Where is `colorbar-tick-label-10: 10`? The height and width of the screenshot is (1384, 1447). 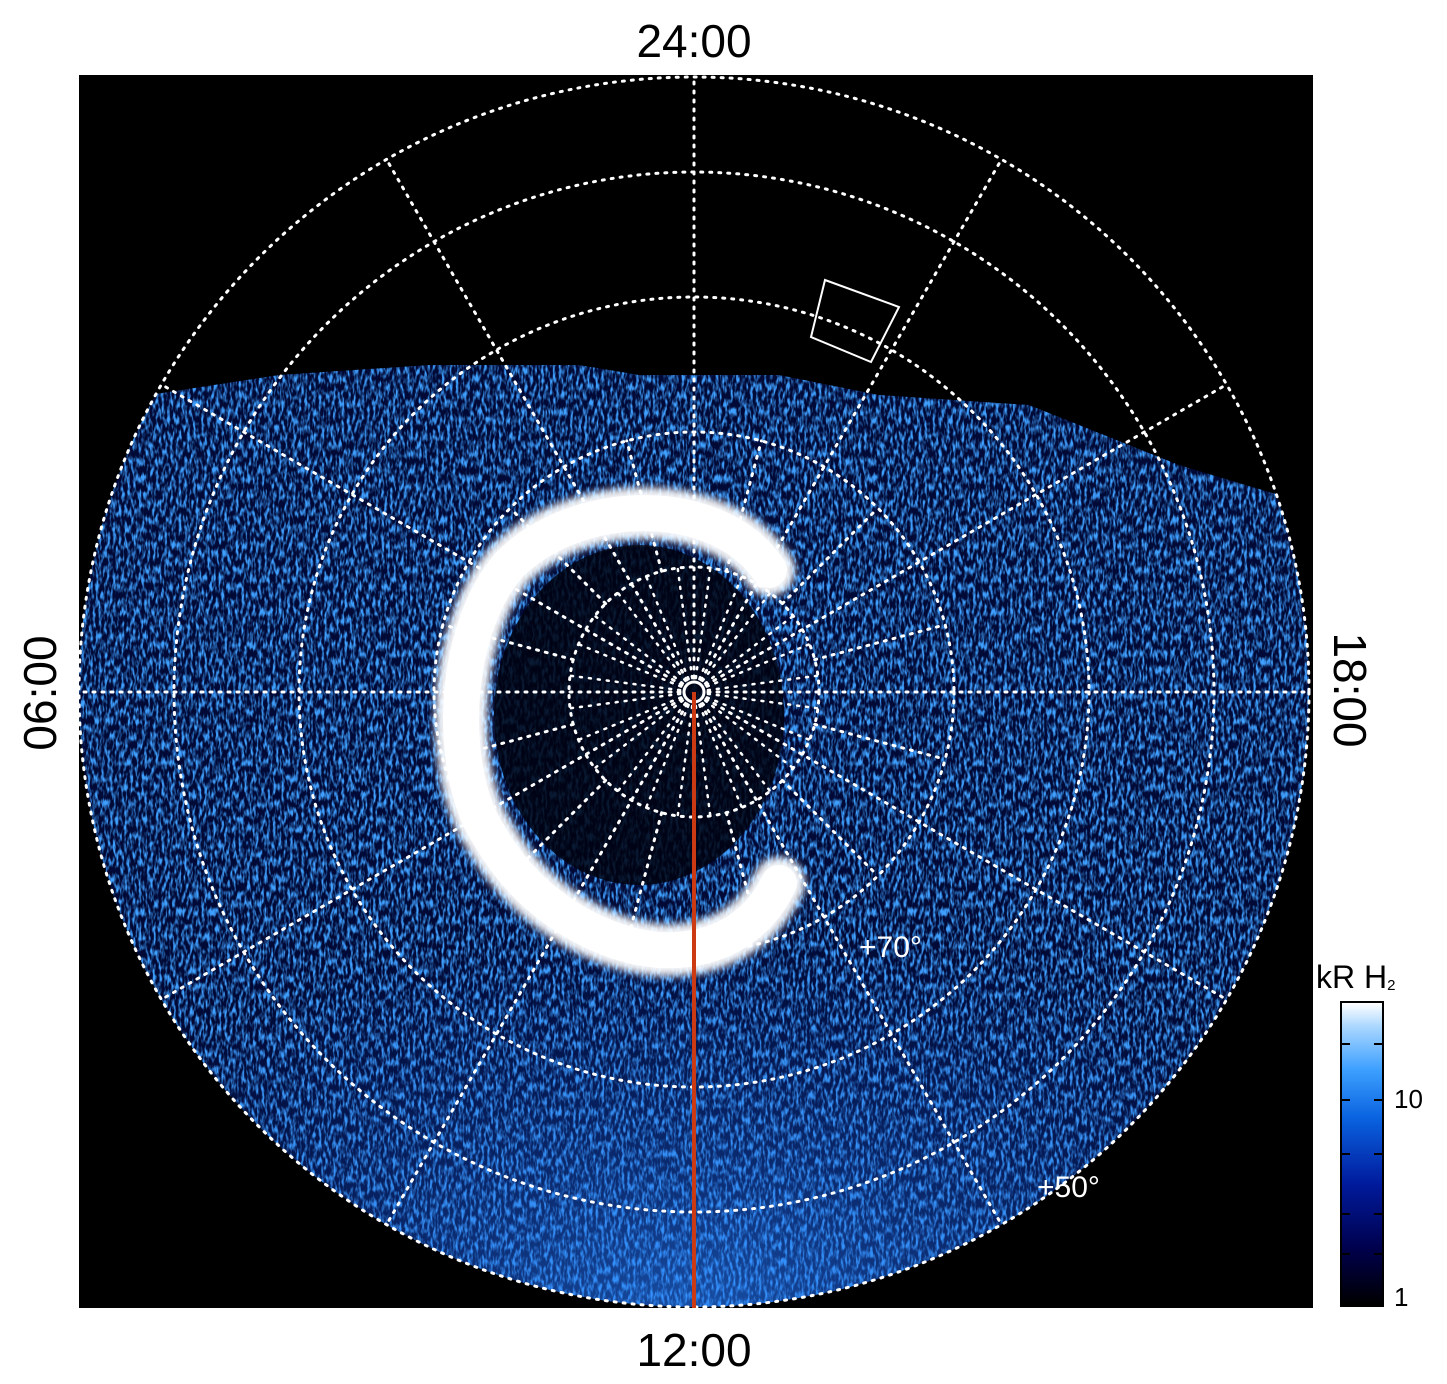
colorbar-tick-label-10: 10 is located at coordinates (1408, 1099).